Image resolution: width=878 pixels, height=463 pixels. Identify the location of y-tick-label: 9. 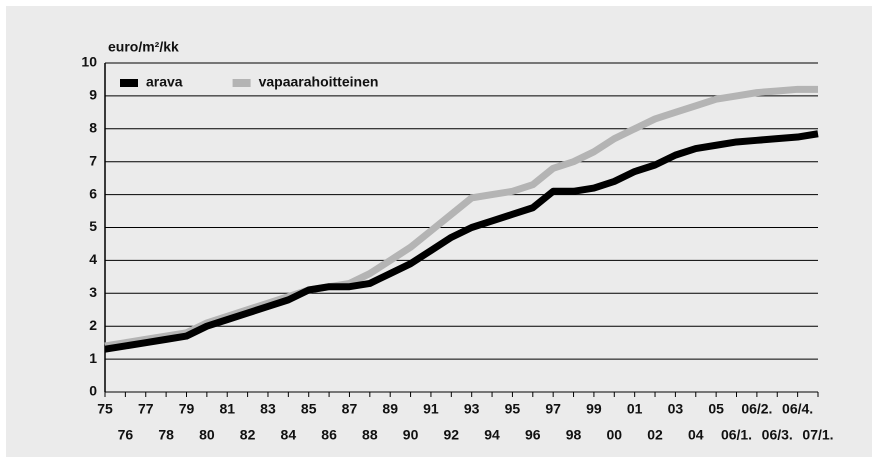
(93, 95).